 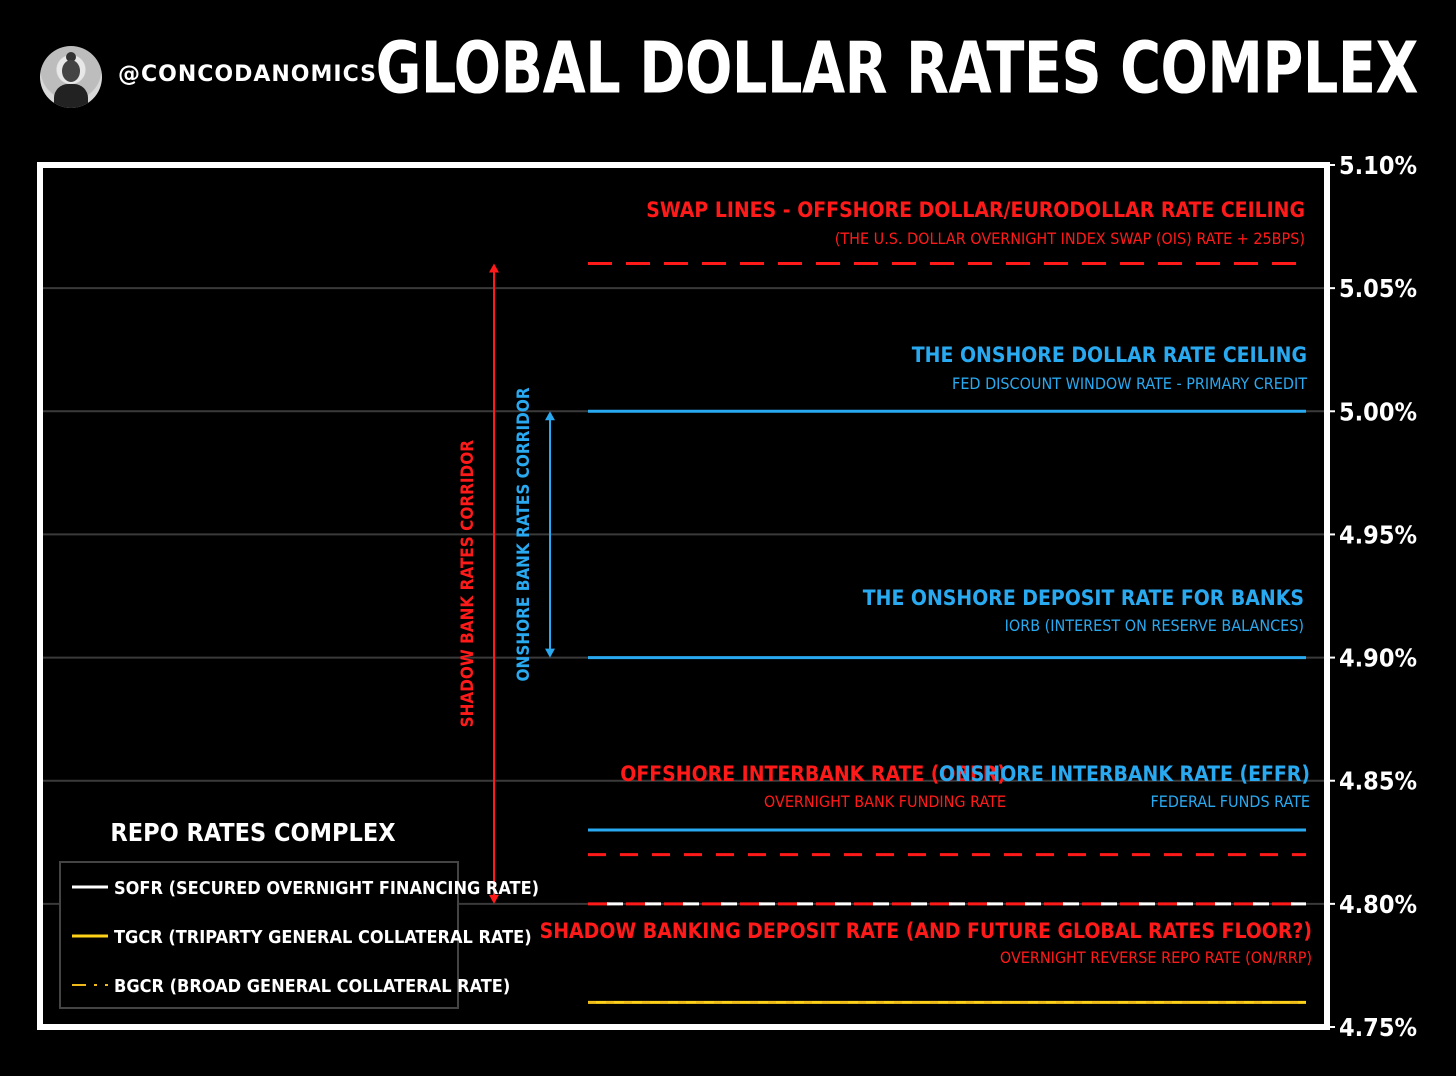 What do you see at coordinates (1156, 957) in the screenshot?
I see `onrrp-subtitle: OVERNIGHT REVERSE REPO RATE (ON/RRP)` at bounding box center [1156, 957].